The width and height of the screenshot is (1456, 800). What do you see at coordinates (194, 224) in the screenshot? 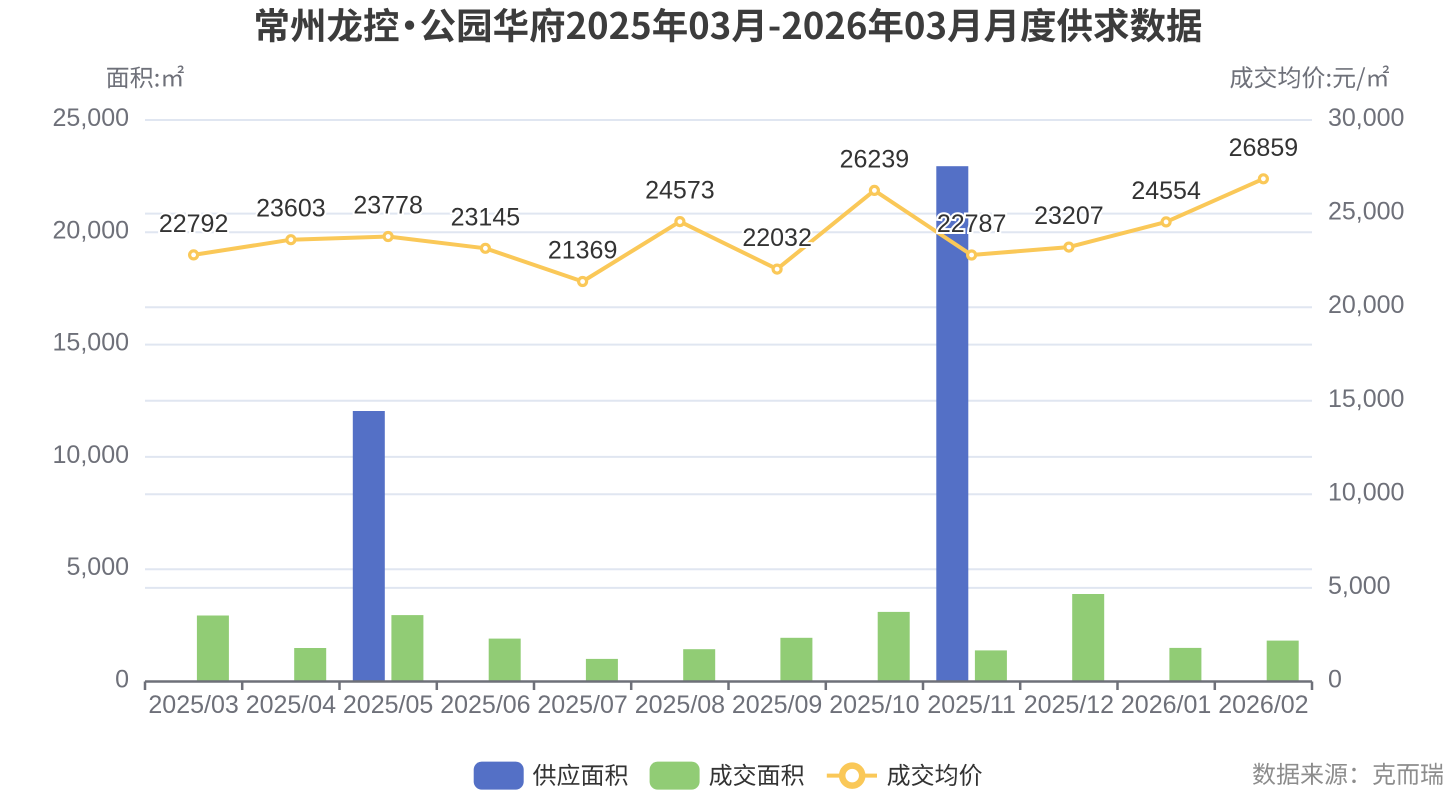
I see `svg-text: 22792` at bounding box center [194, 224].